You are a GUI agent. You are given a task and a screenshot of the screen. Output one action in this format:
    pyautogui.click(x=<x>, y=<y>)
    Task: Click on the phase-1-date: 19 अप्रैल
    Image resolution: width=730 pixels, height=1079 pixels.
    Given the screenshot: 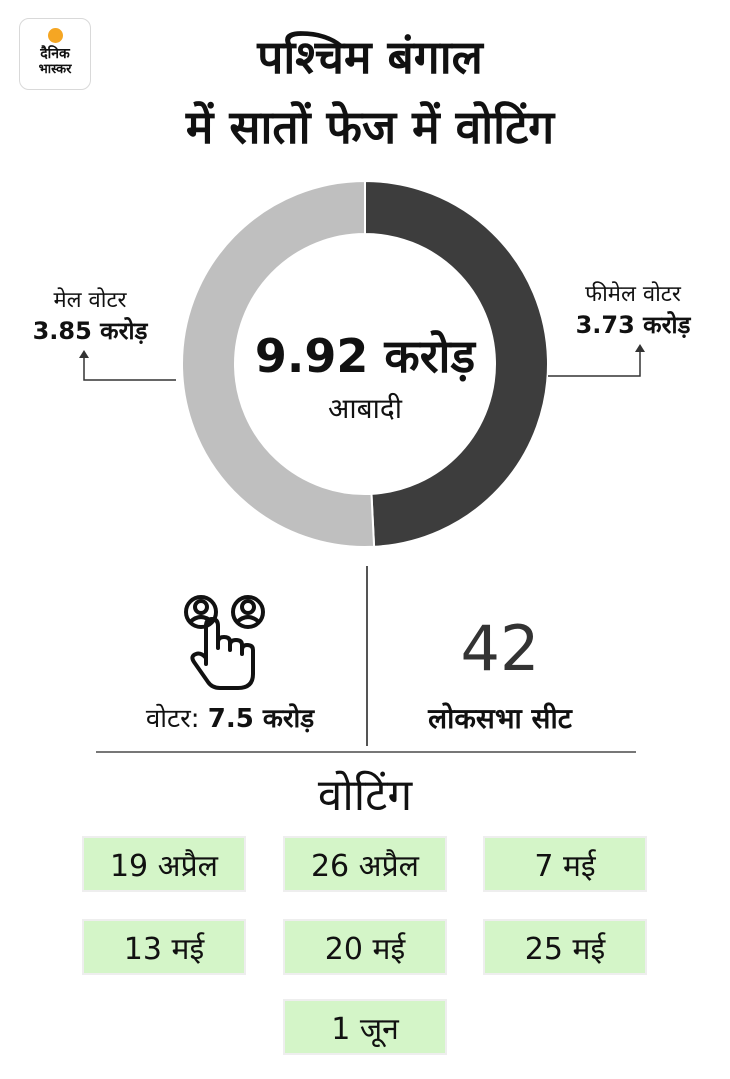 What is the action you would take?
    pyautogui.click(x=164, y=864)
    